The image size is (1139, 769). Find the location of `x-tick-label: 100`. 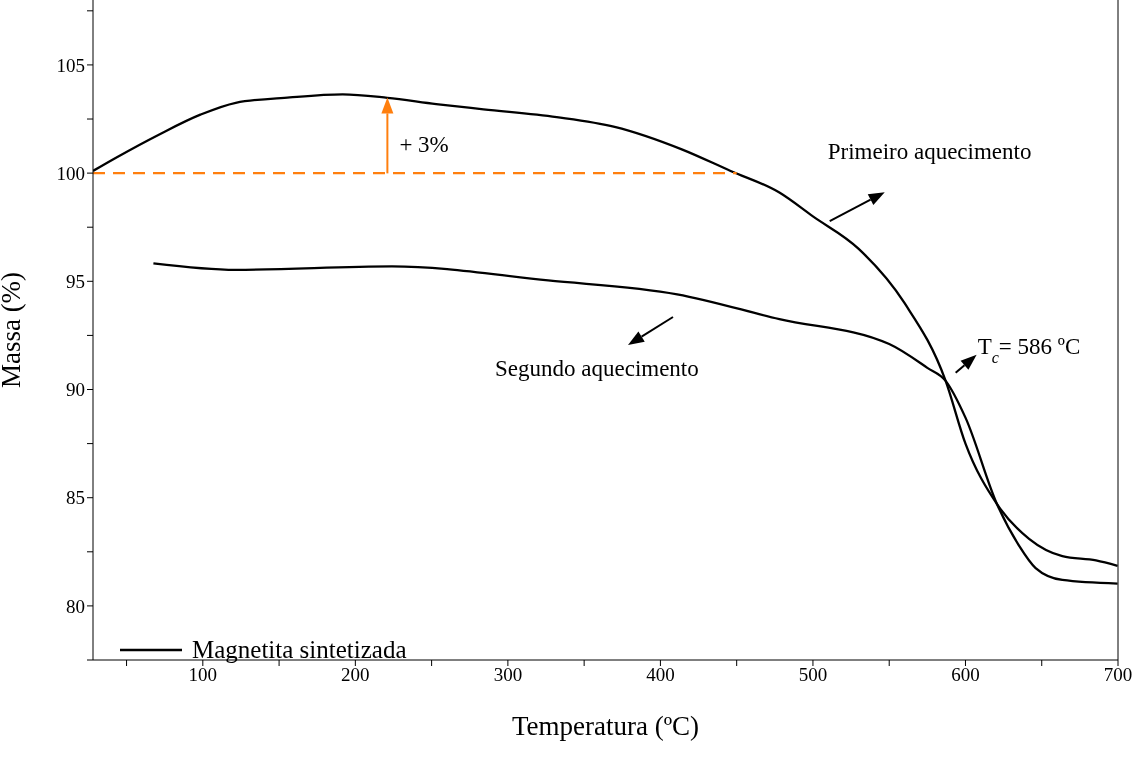

x-tick-label: 100 is located at coordinates (203, 675).